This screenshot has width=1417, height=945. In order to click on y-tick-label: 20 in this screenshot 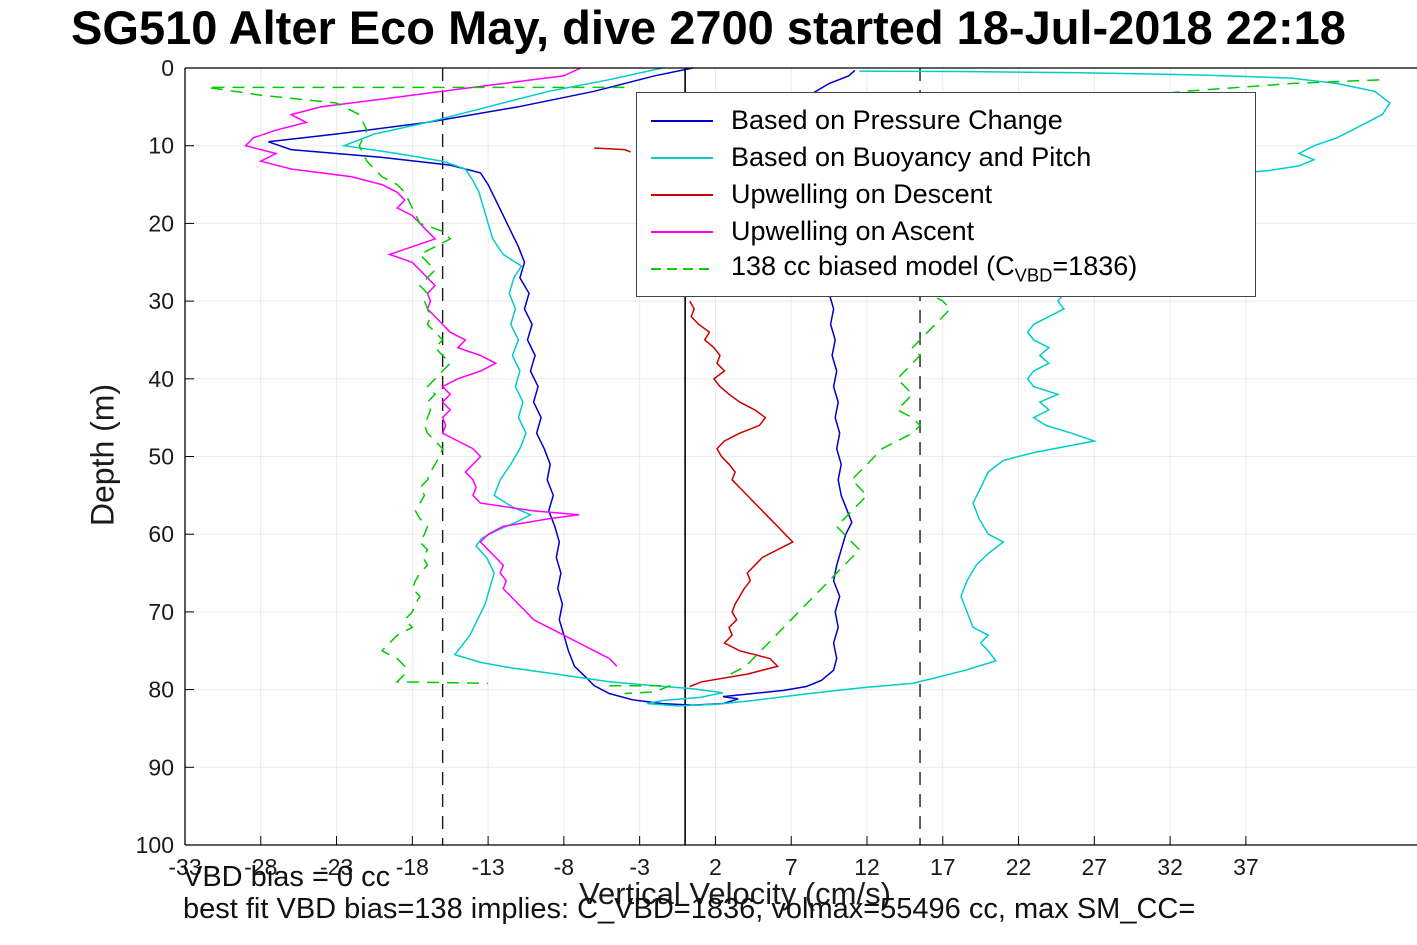, I will do `click(161, 223)`.